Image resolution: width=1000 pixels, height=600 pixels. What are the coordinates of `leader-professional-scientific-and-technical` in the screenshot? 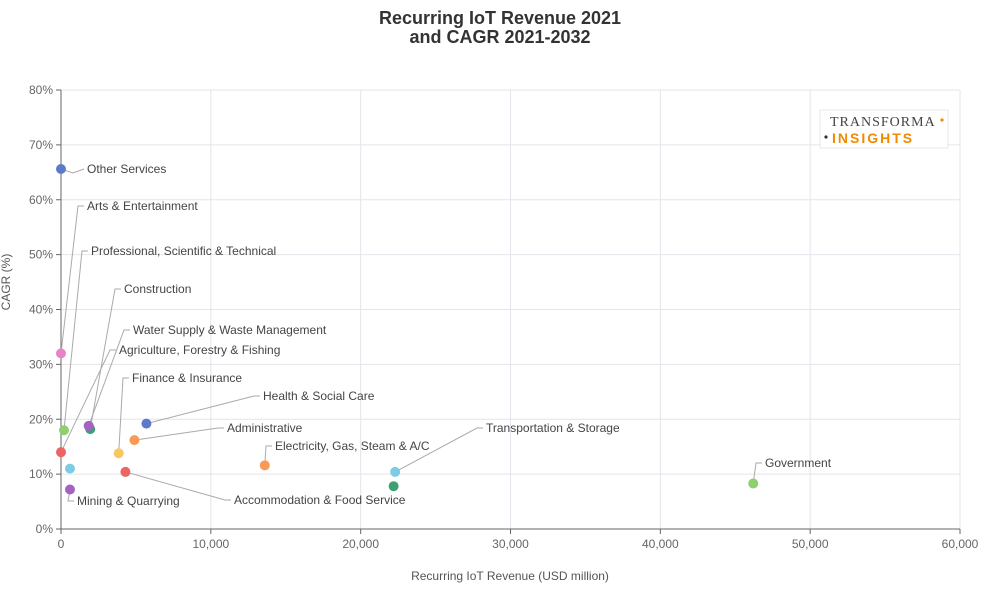 It's located at (75, 340).